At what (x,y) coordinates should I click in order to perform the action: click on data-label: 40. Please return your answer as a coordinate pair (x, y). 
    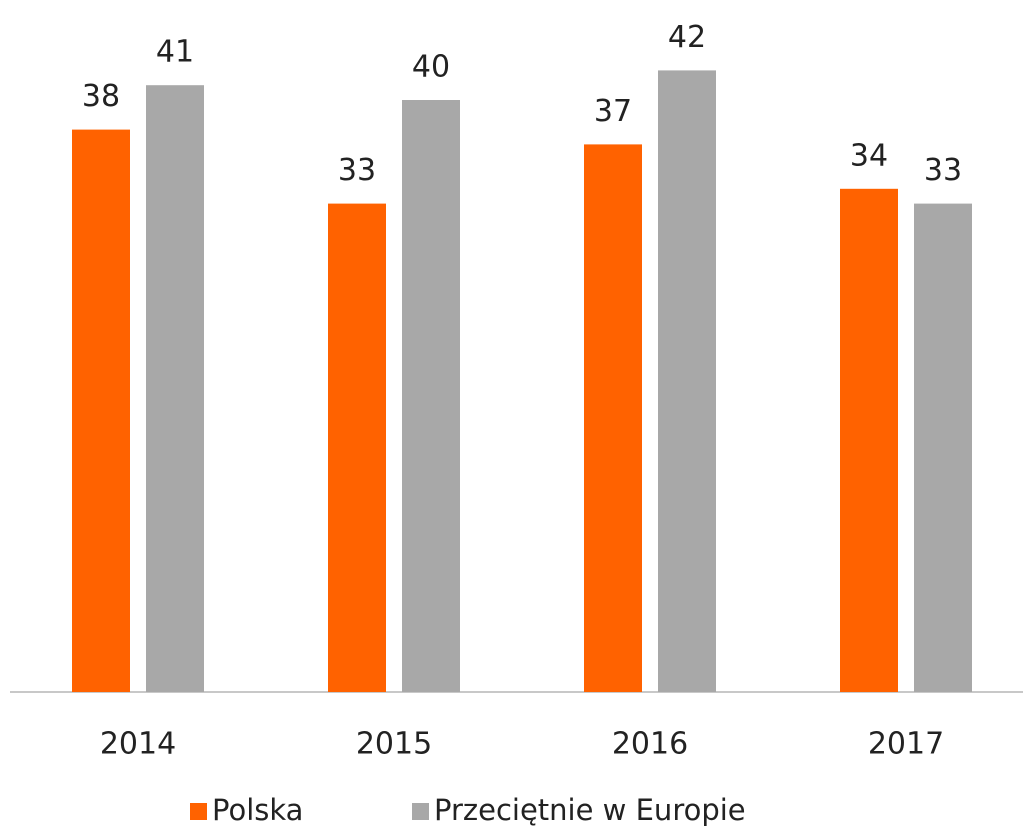
    Looking at the image, I should click on (431, 67).